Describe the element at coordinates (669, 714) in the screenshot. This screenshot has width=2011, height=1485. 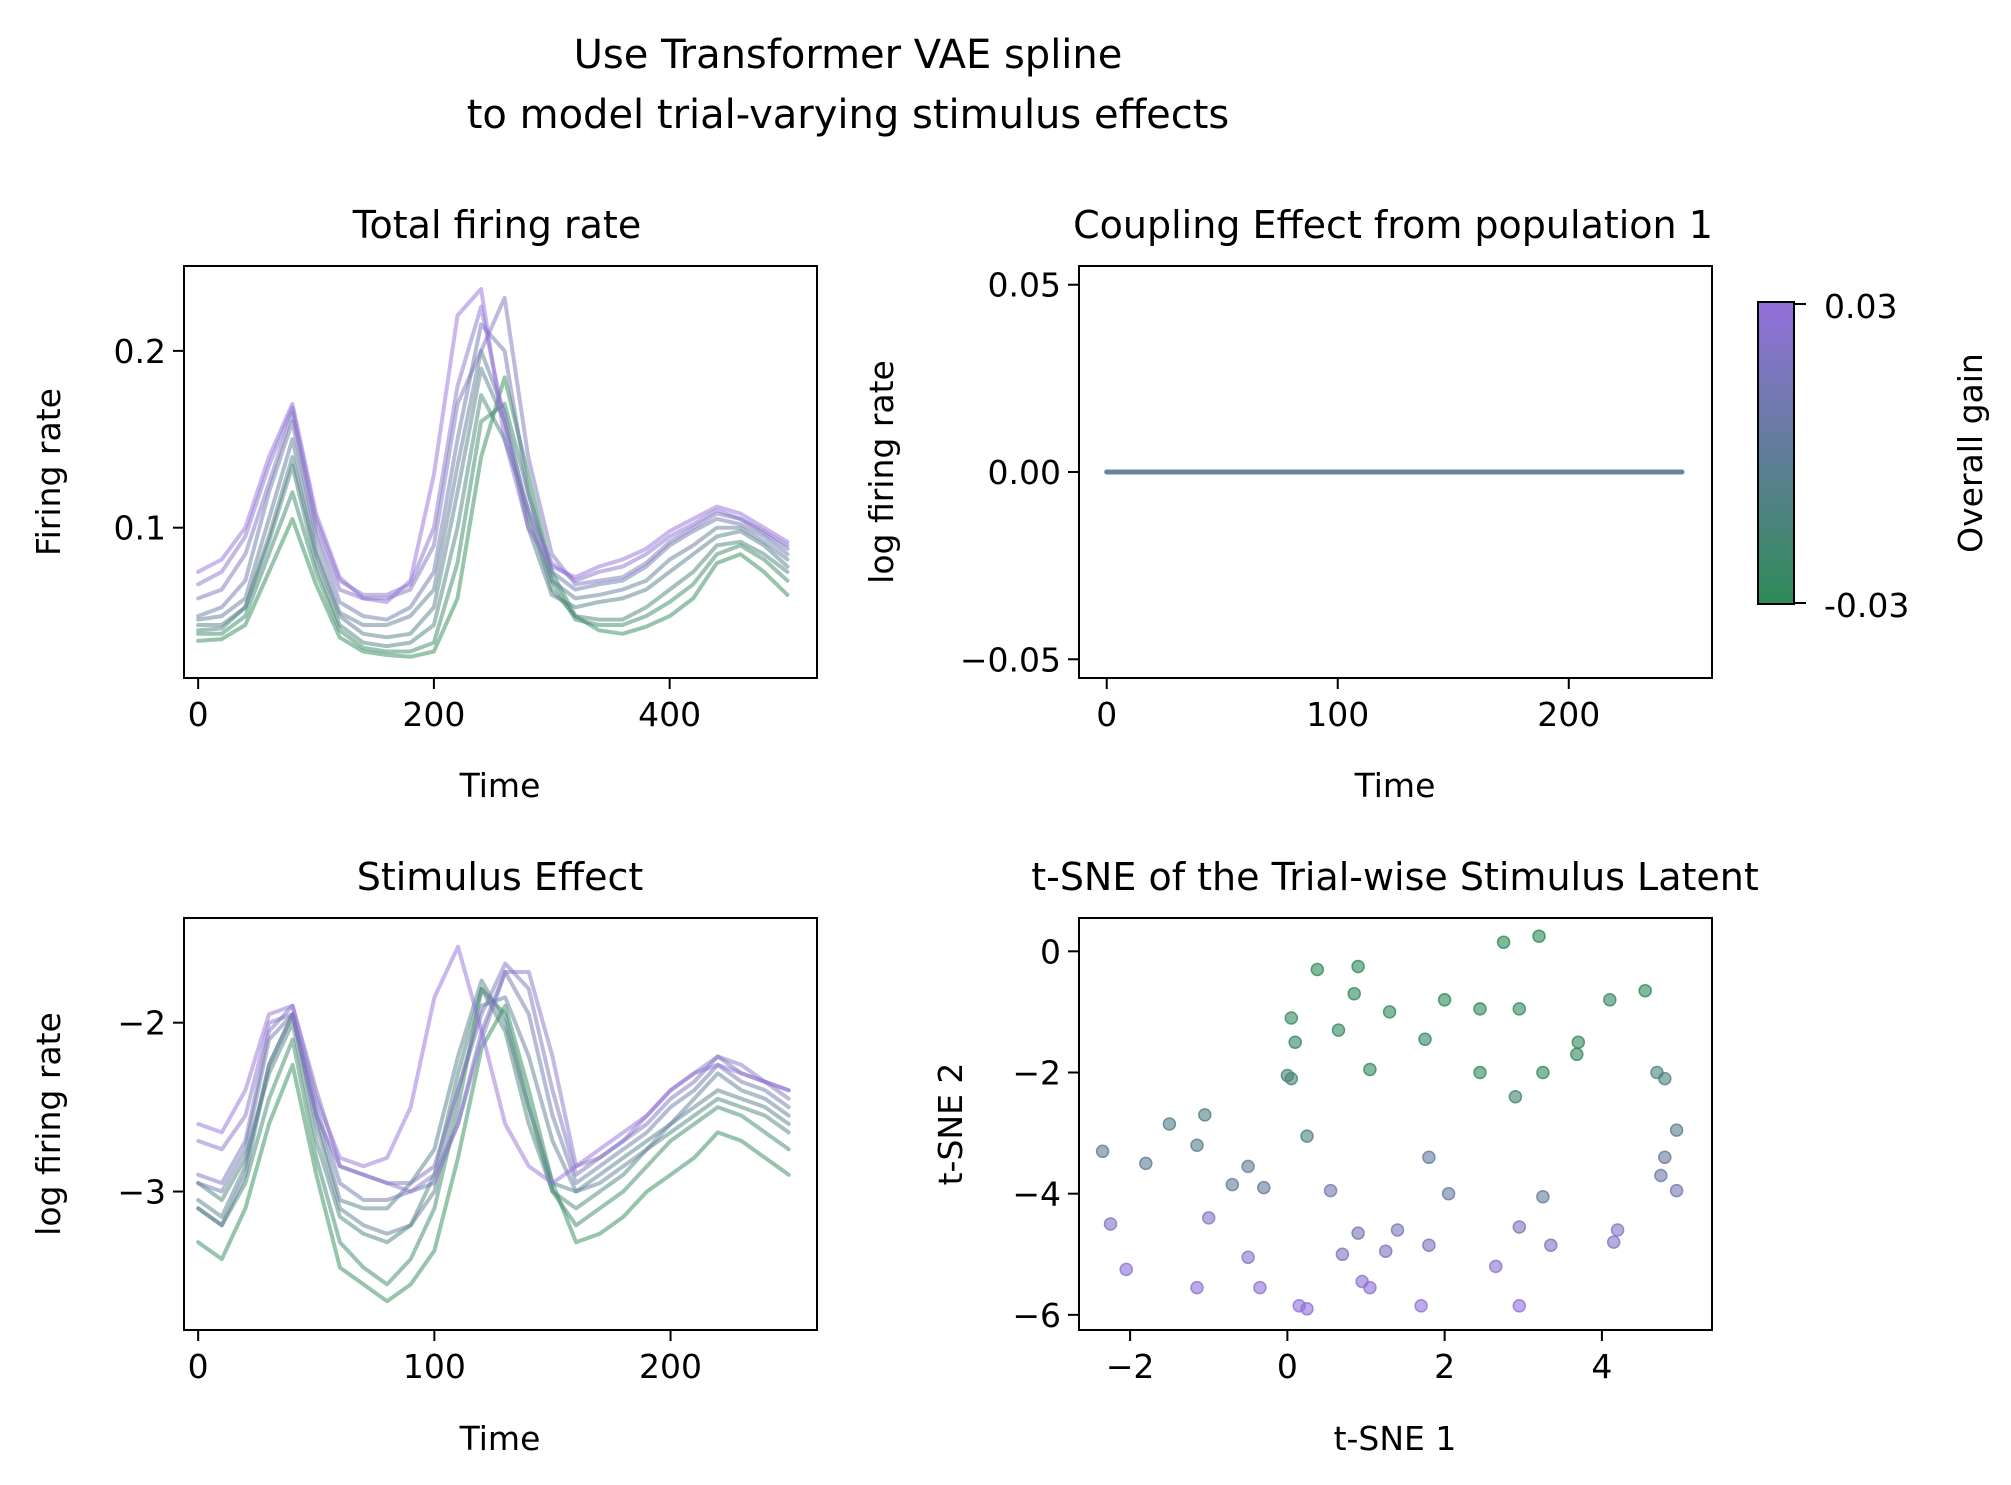
I see `x-tick-label: 400` at that location.